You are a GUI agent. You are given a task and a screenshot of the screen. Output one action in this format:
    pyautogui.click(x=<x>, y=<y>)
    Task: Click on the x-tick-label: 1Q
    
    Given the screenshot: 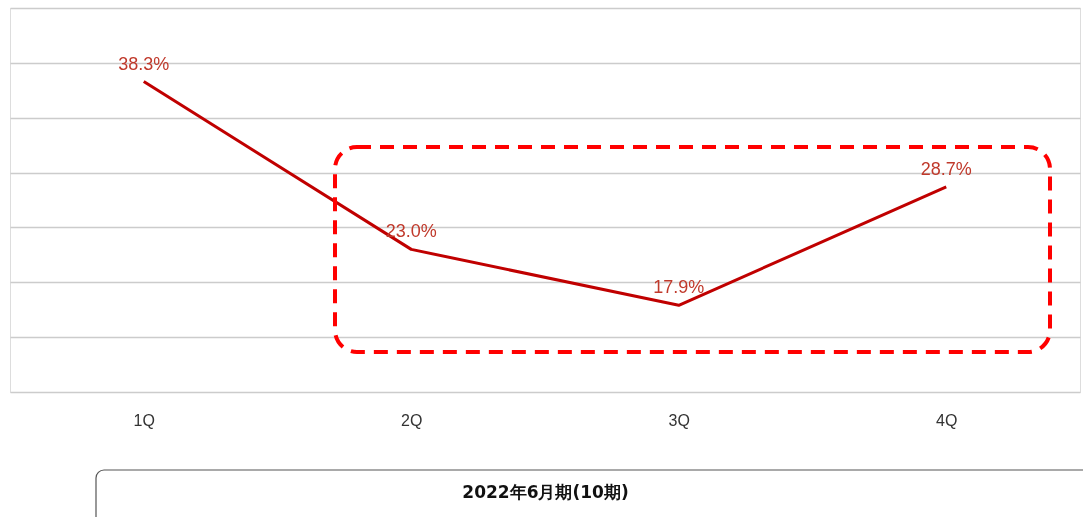 What is the action you would take?
    pyautogui.click(x=144, y=420)
    